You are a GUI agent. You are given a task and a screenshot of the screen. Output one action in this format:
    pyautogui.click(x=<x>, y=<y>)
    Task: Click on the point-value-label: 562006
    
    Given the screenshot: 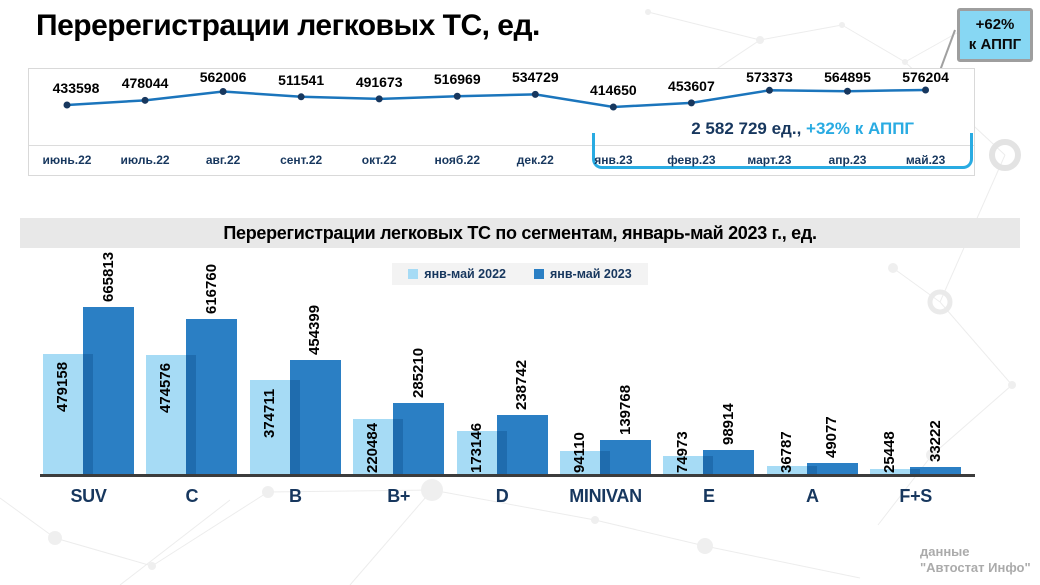 What is the action you would take?
    pyautogui.click(x=223, y=77)
    